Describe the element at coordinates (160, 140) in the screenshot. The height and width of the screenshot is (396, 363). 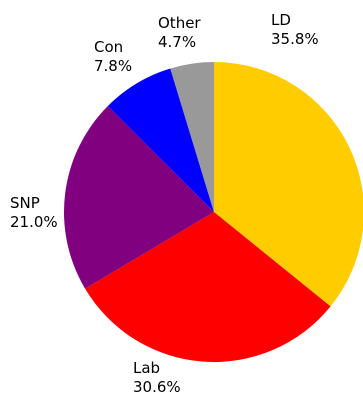
I see `pie-slice-con` at that location.